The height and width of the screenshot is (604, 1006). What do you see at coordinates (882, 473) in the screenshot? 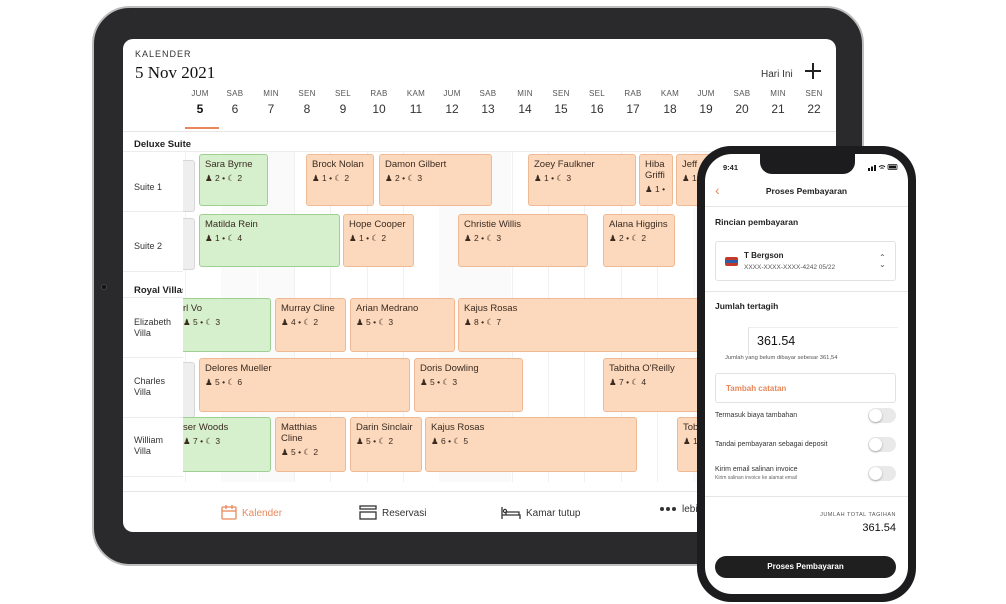
I see `toggle-email-switch` at bounding box center [882, 473].